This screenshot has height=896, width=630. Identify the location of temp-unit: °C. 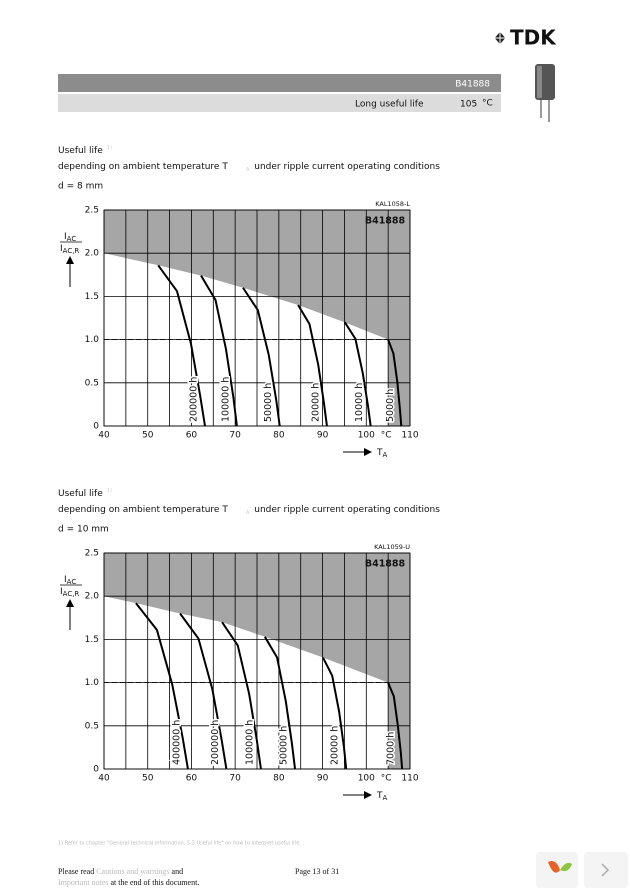
(487, 104).